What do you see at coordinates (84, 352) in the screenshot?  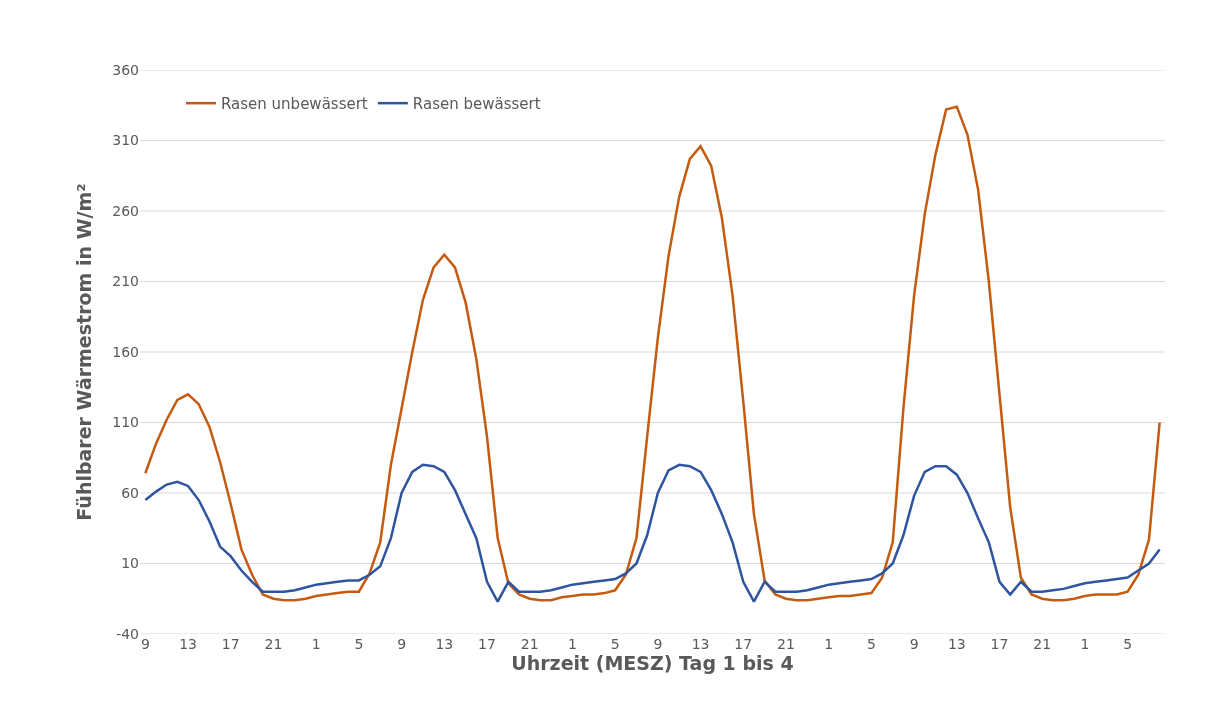 I see `y-axis-title: Fühlbarer Wärmestrom in W/m²` at bounding box center [84, 352].